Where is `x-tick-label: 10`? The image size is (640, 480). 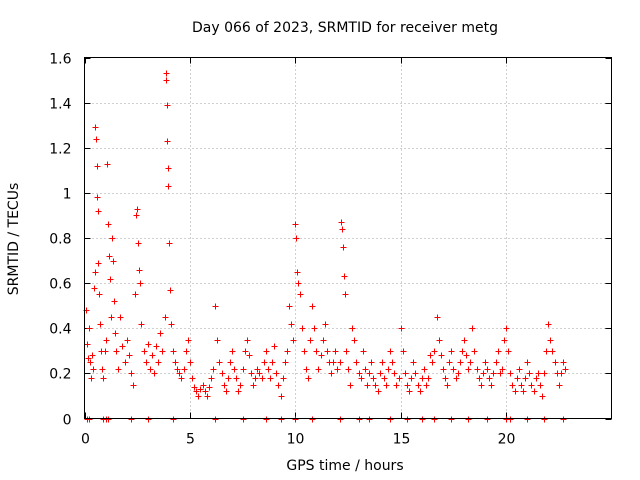 x-tick-label: 10 is located at coordinates (296, 440).